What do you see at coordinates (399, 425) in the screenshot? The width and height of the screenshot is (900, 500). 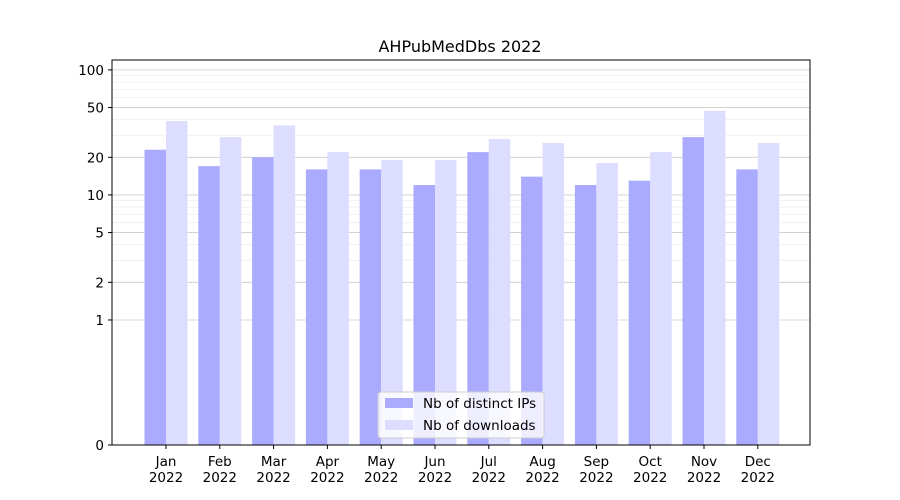 I see `legend-swatch-downloads` at bounding box center [399, 425].